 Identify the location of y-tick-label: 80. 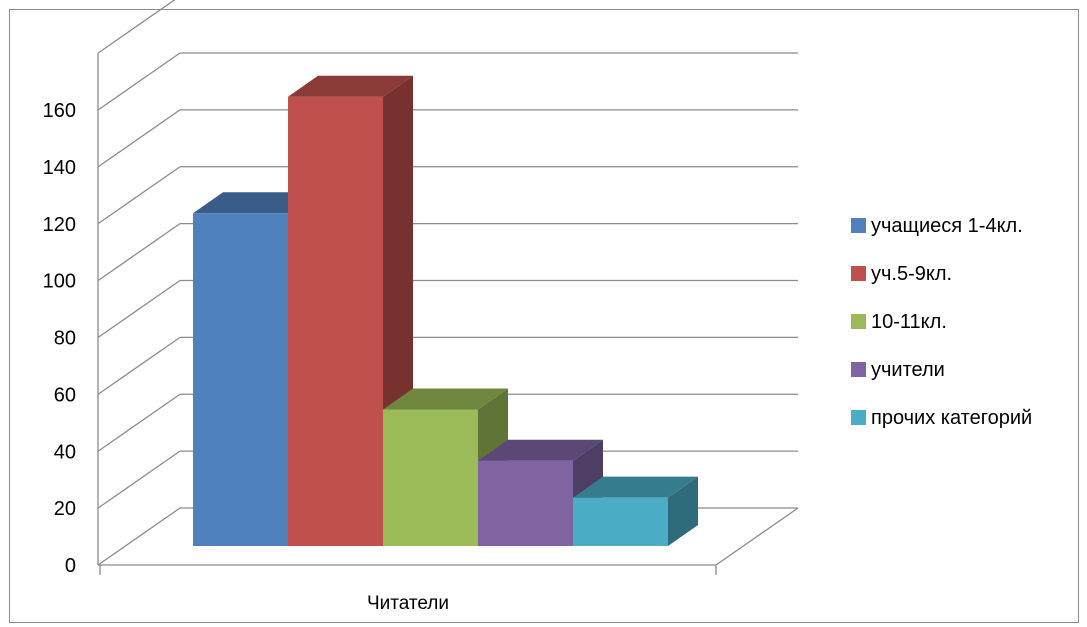
(65, 339).